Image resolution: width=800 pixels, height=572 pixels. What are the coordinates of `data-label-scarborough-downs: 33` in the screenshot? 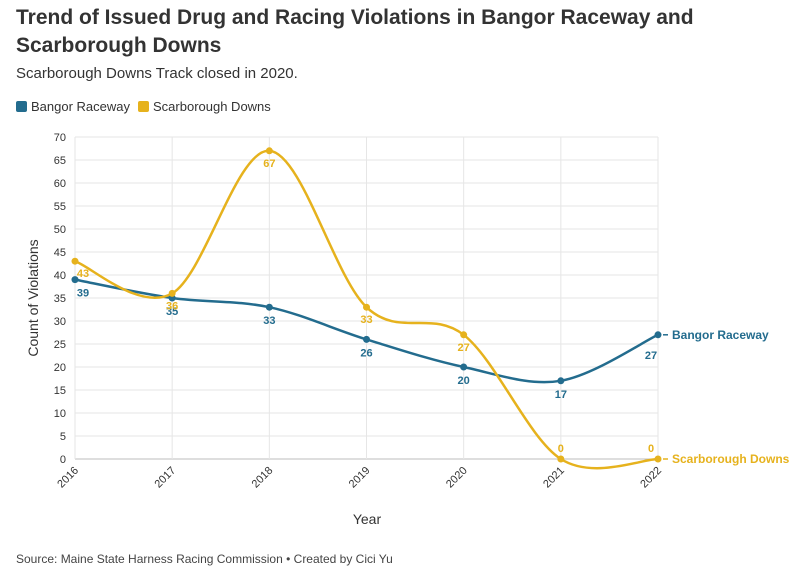 It's located at (366, 320).